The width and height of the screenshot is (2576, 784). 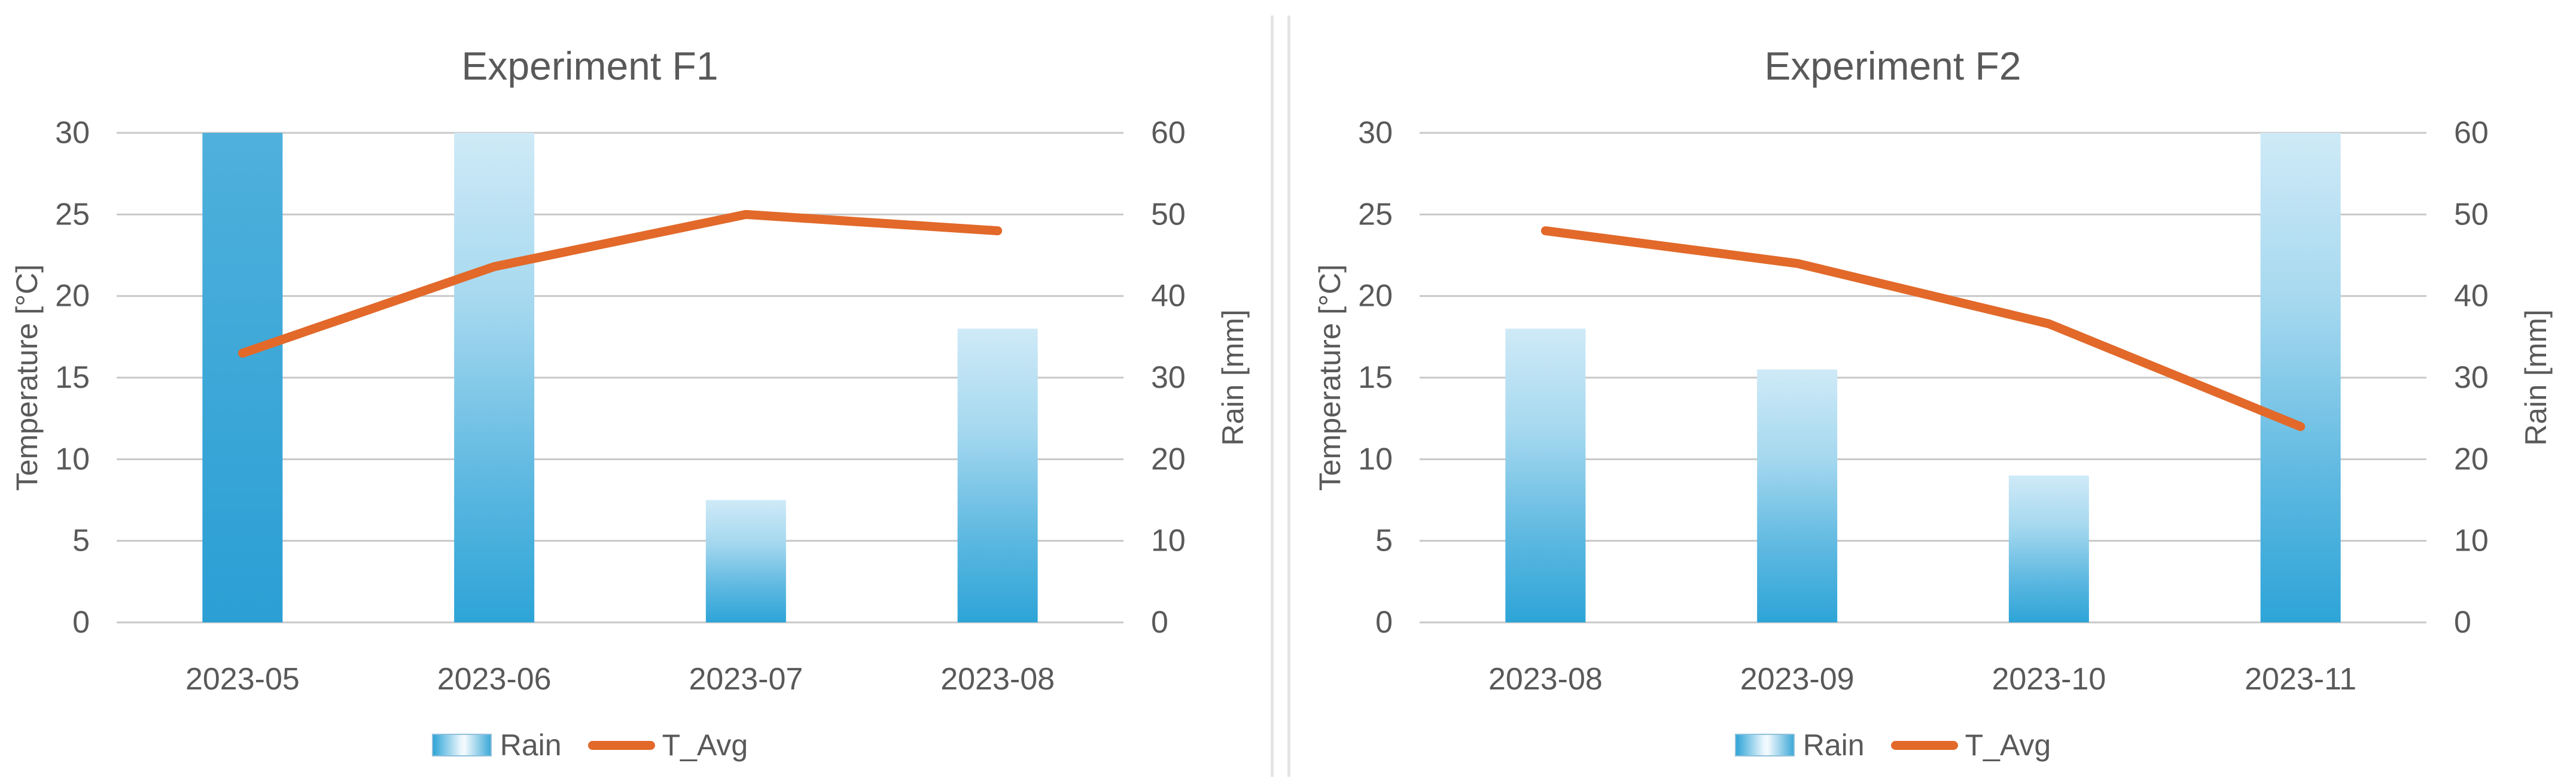 I want to click on legend-f2: Rain T_Avg, so click(x=1893, y=745).